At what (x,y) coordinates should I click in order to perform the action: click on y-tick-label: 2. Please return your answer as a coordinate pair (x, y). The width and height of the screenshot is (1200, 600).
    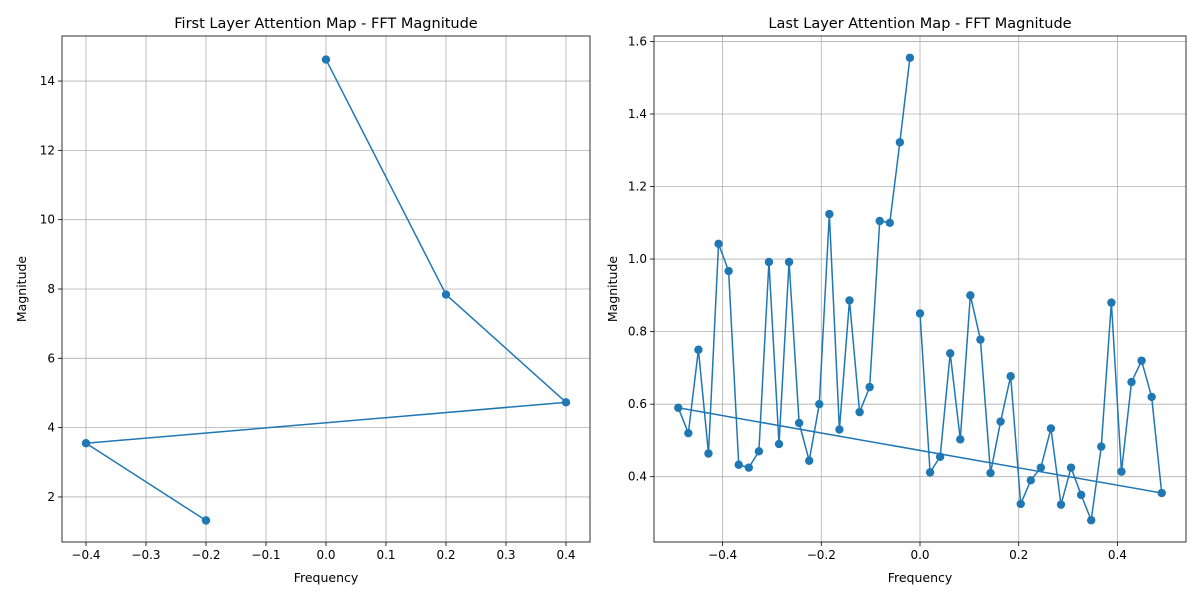
    Looking at the image, I should click on (51, 497).